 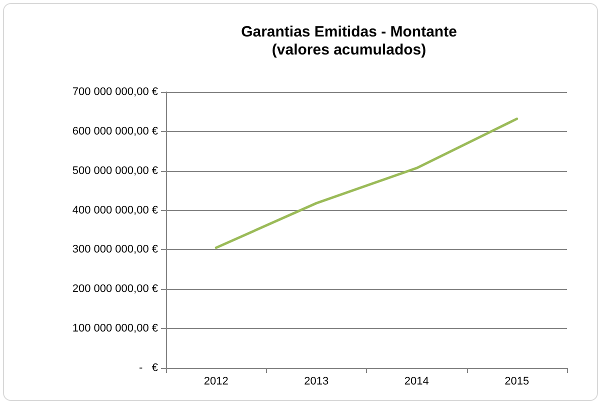 I want to click on x-tick-label: 2015, so click(x=517, y=382).